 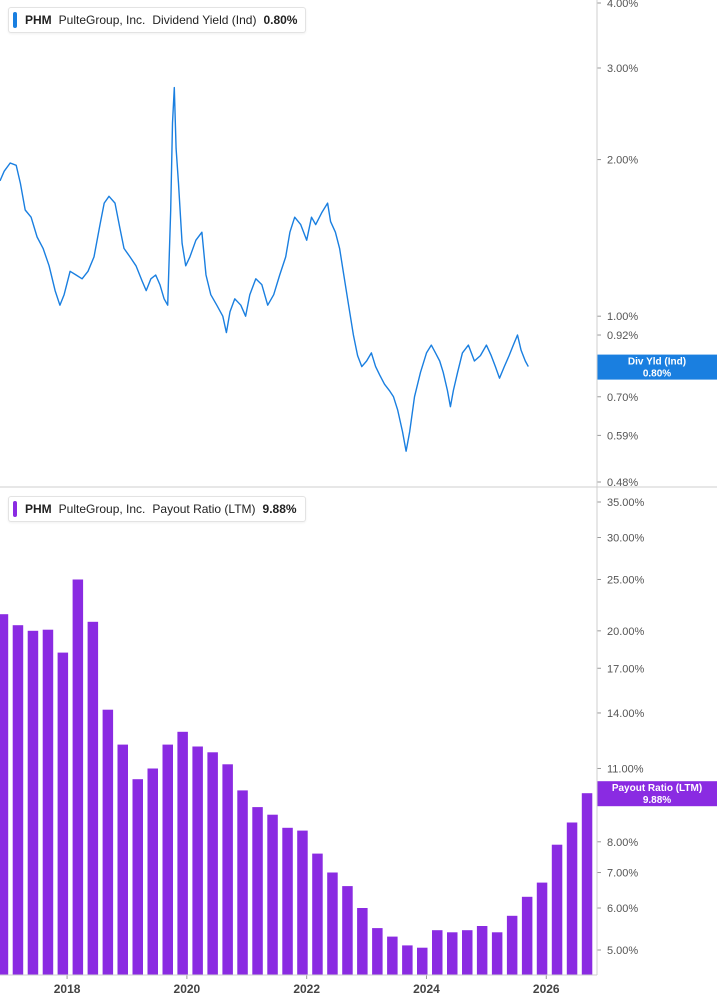 I want to click on y-tick-label: 0.70%, so click(x=622, y=398).